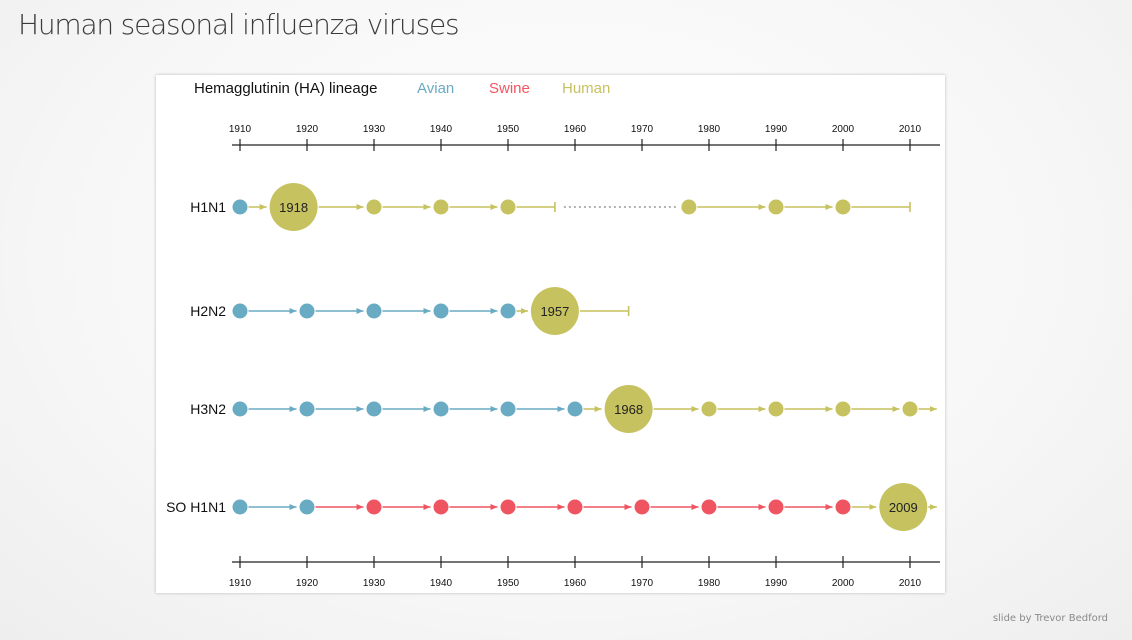  What do you see at coordinates (208, 207) in the screenshot?
I see `row-label: H1N1` at bounding box center [208, 207].